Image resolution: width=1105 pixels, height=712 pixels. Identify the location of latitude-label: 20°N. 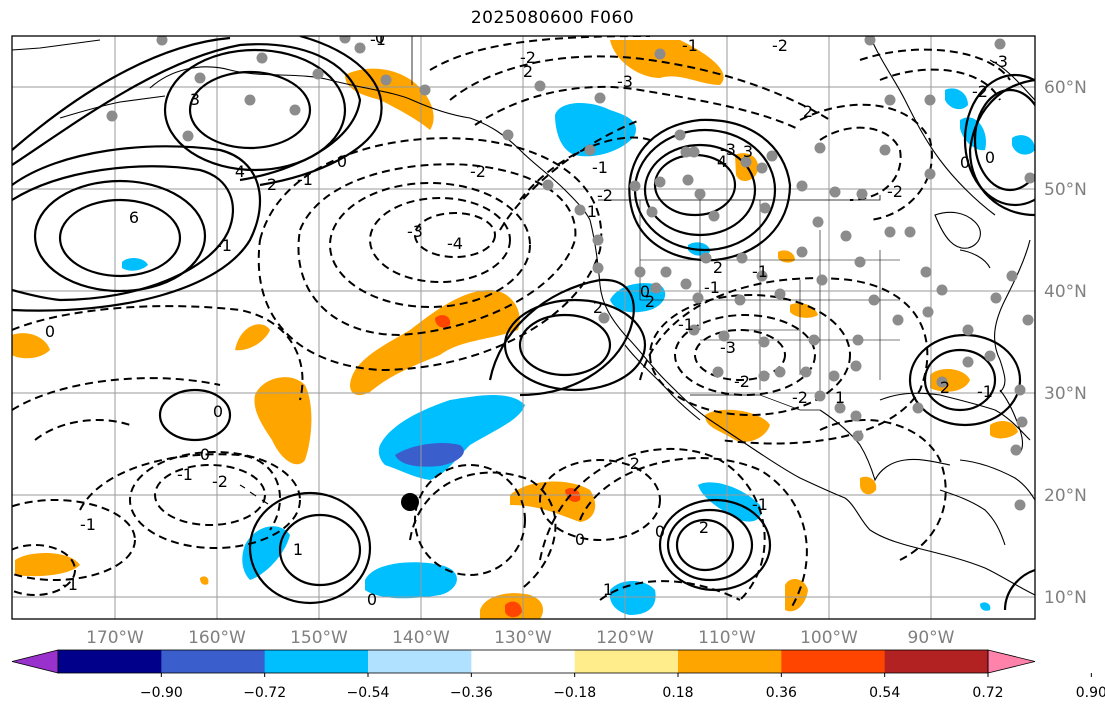
(1065, 496).